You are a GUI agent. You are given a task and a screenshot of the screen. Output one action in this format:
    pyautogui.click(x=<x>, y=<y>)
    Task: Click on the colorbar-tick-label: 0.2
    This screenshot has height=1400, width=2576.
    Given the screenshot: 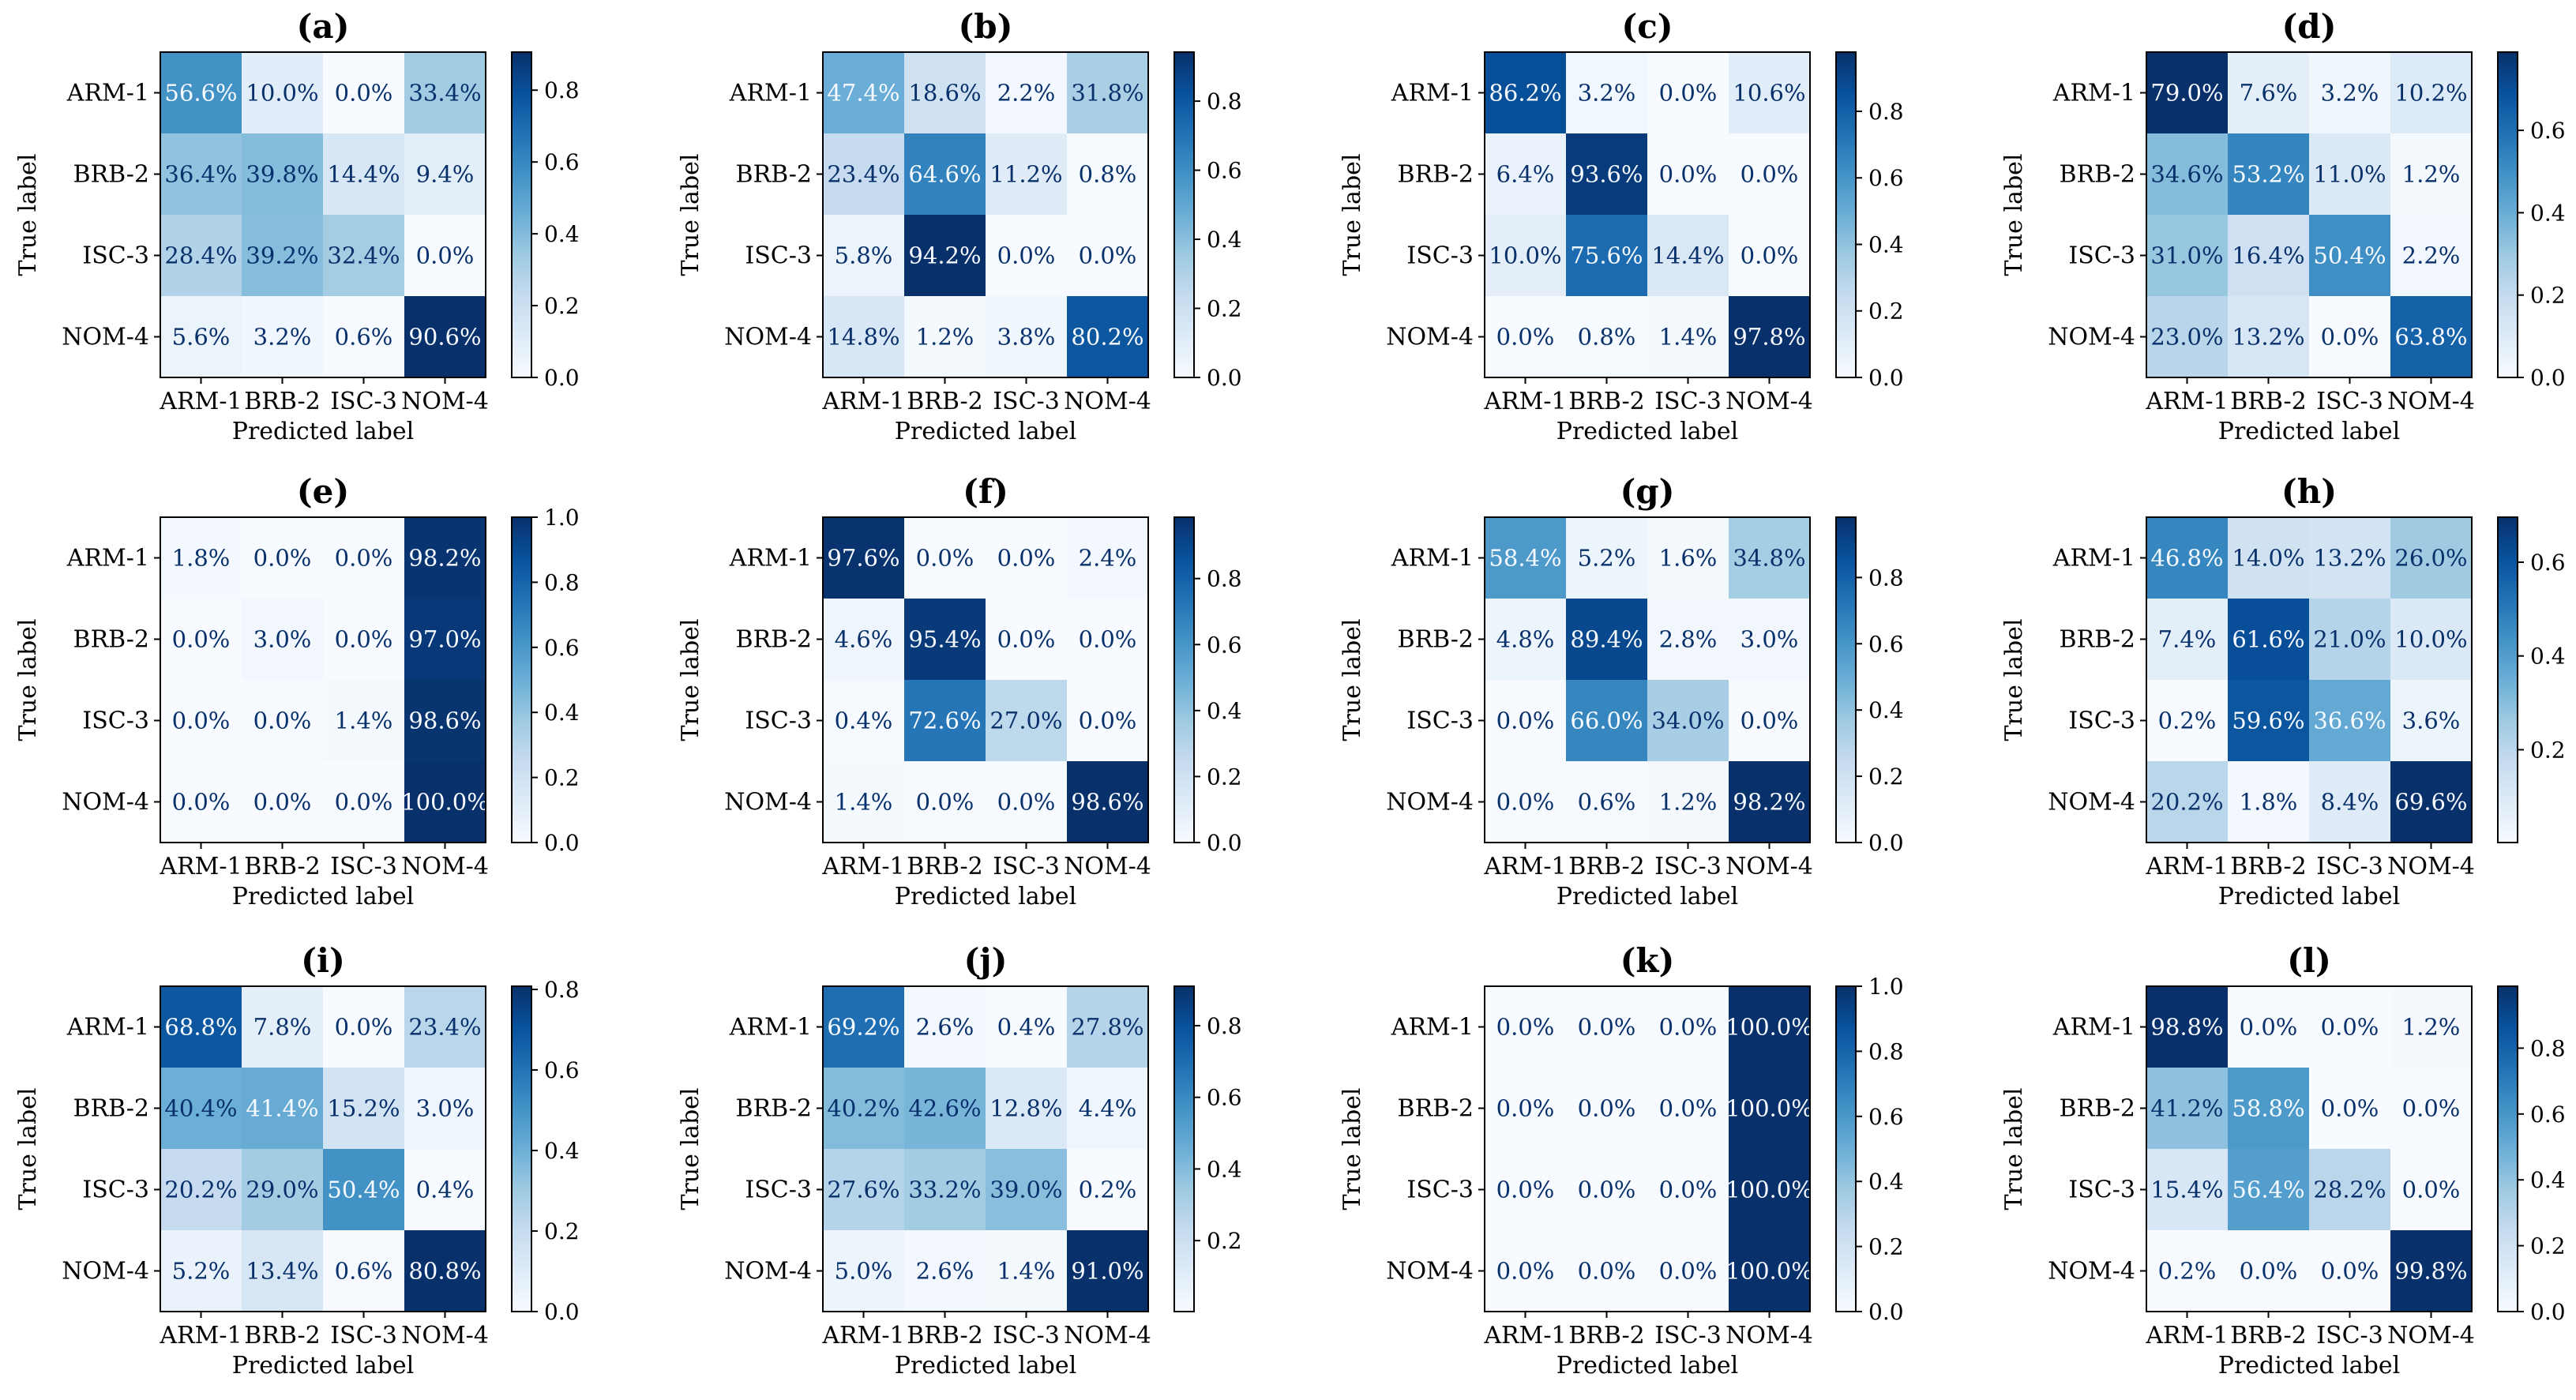 What is the action you would take?
    pyautogui.click(x=2548, y=1246)
    